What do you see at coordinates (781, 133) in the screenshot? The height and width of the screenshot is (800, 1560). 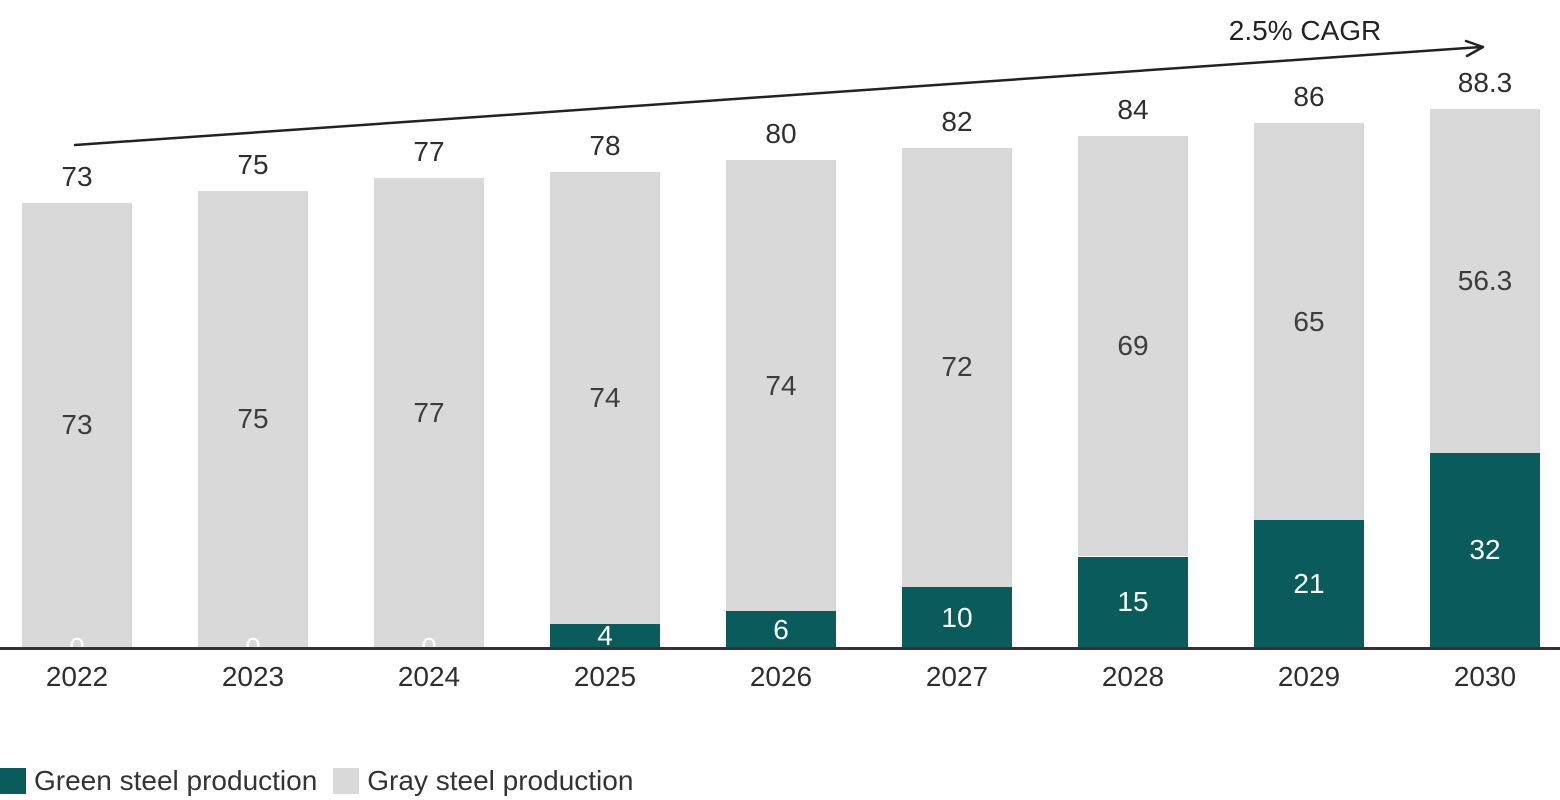 I see `bar-total-label: 80` at bounding box center [781, 133].